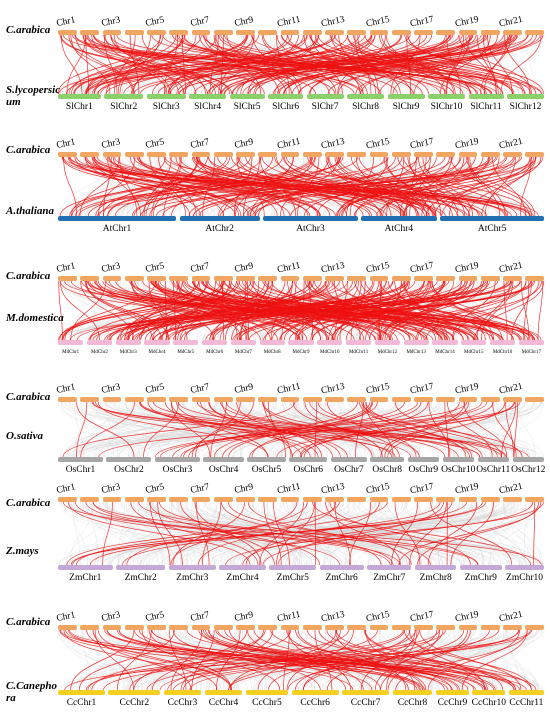 The width and height of the screenshot is (550, 712). Describe the element at coordinates (358, 352) in the screenshot. I see `chromosome-label-bottom: MdChr11` at that location.